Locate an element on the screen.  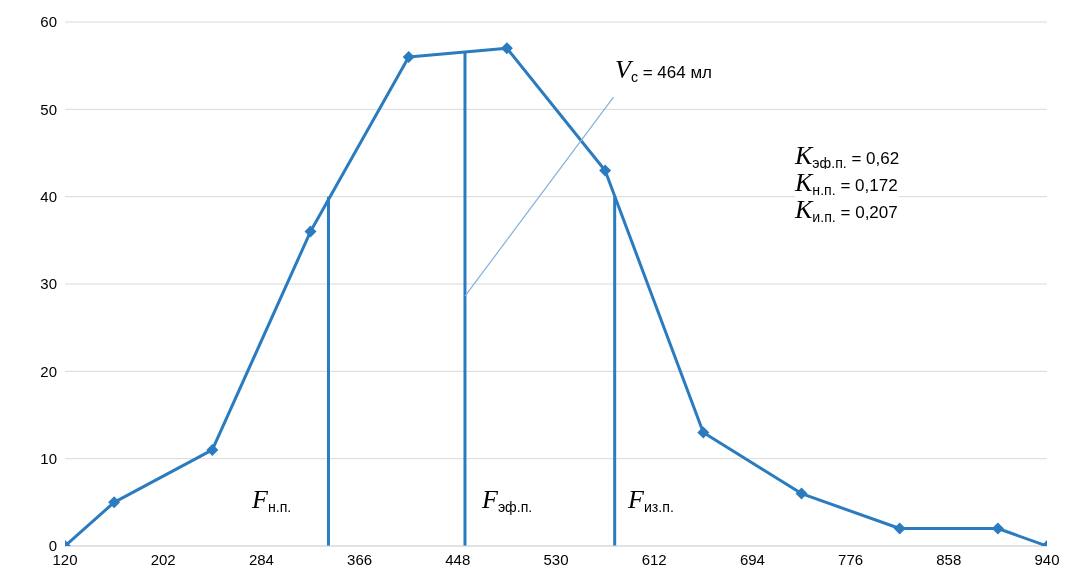
annotation: F$_{н.п.}$ is located at coordinates (272, 500).